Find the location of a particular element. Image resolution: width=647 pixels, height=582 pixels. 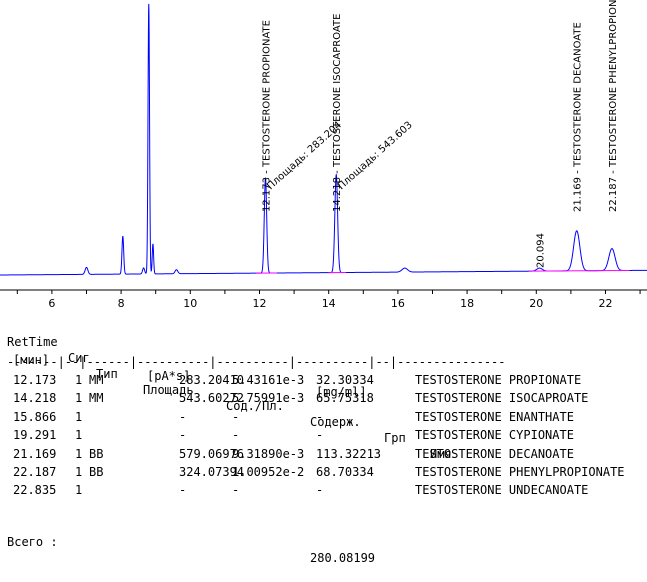

report-total-row: Всего : 280.08199 is located at coordinates (14, 526).